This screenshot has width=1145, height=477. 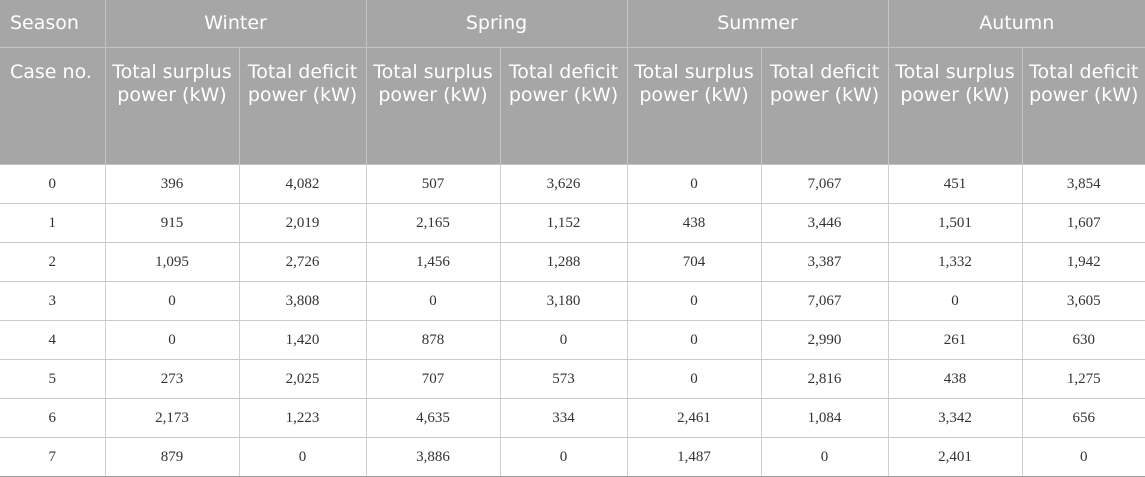 I want to click on spring-deficit-header: Total deficit power (kW), so click(x=563, y=106).